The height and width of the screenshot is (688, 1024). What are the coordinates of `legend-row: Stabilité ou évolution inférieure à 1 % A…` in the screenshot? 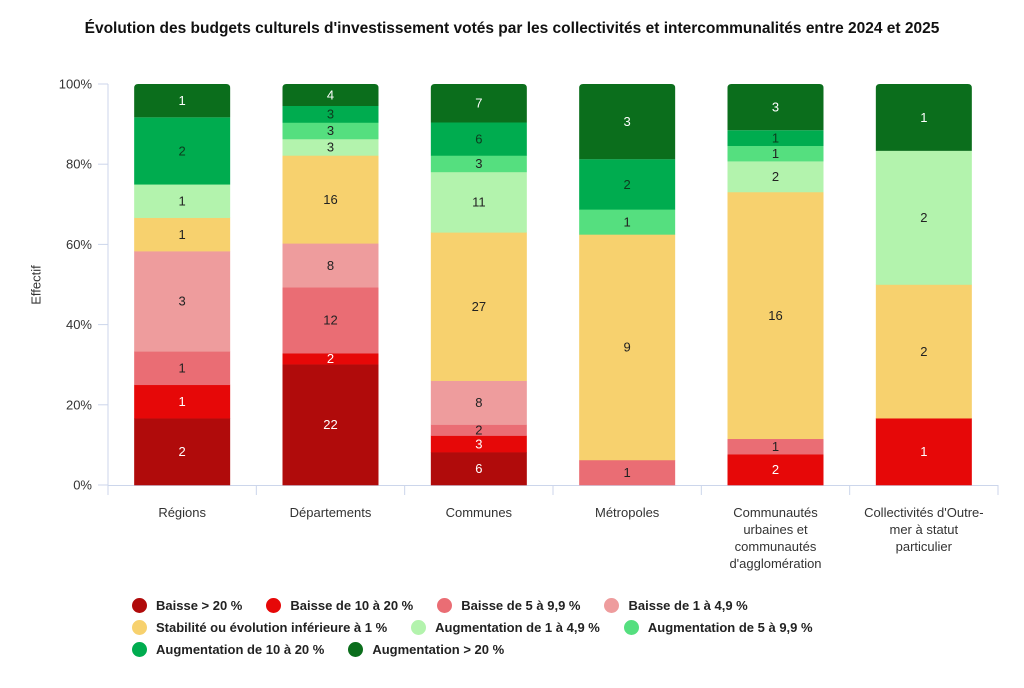 It's located at (532, 627).